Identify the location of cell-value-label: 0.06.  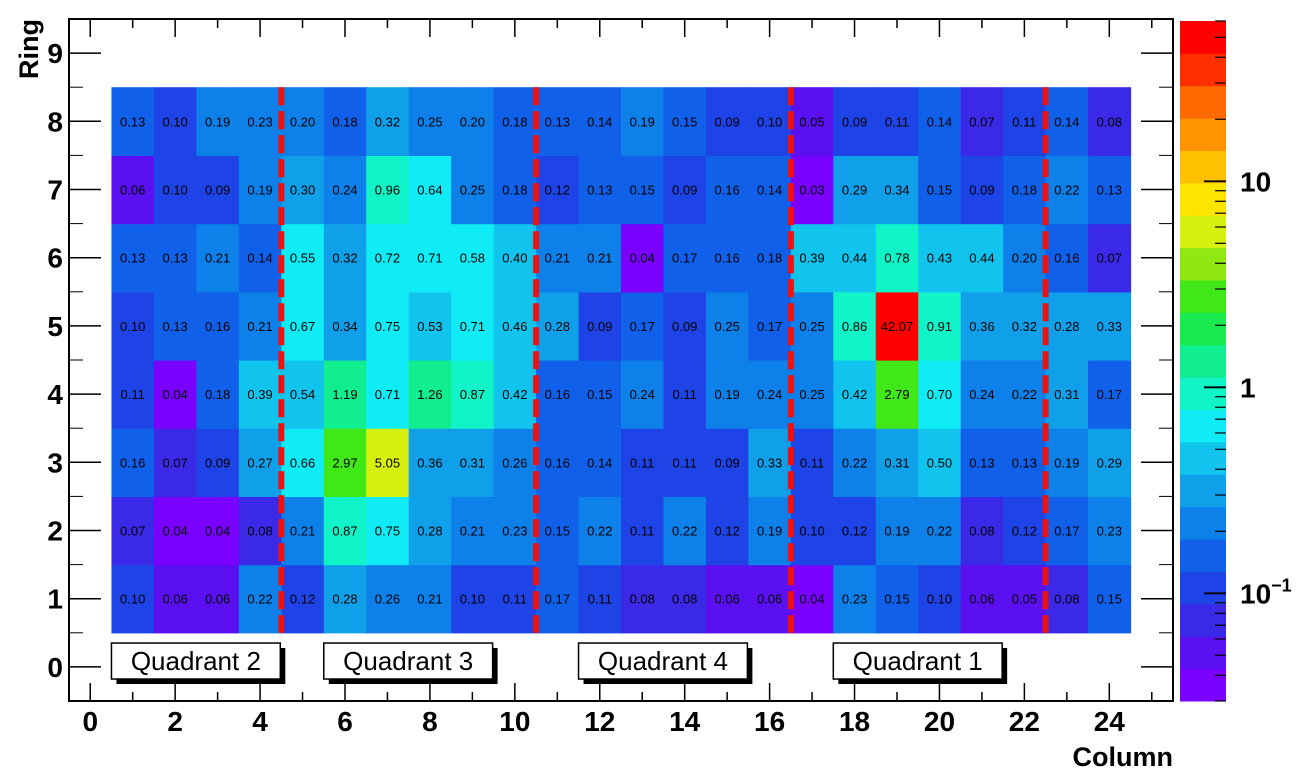
(217, 599).